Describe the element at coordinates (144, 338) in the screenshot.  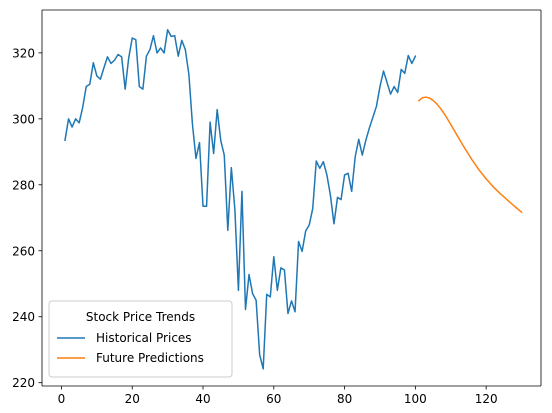
I see `legend-label-historical-prices: Historical Prices` at that location.